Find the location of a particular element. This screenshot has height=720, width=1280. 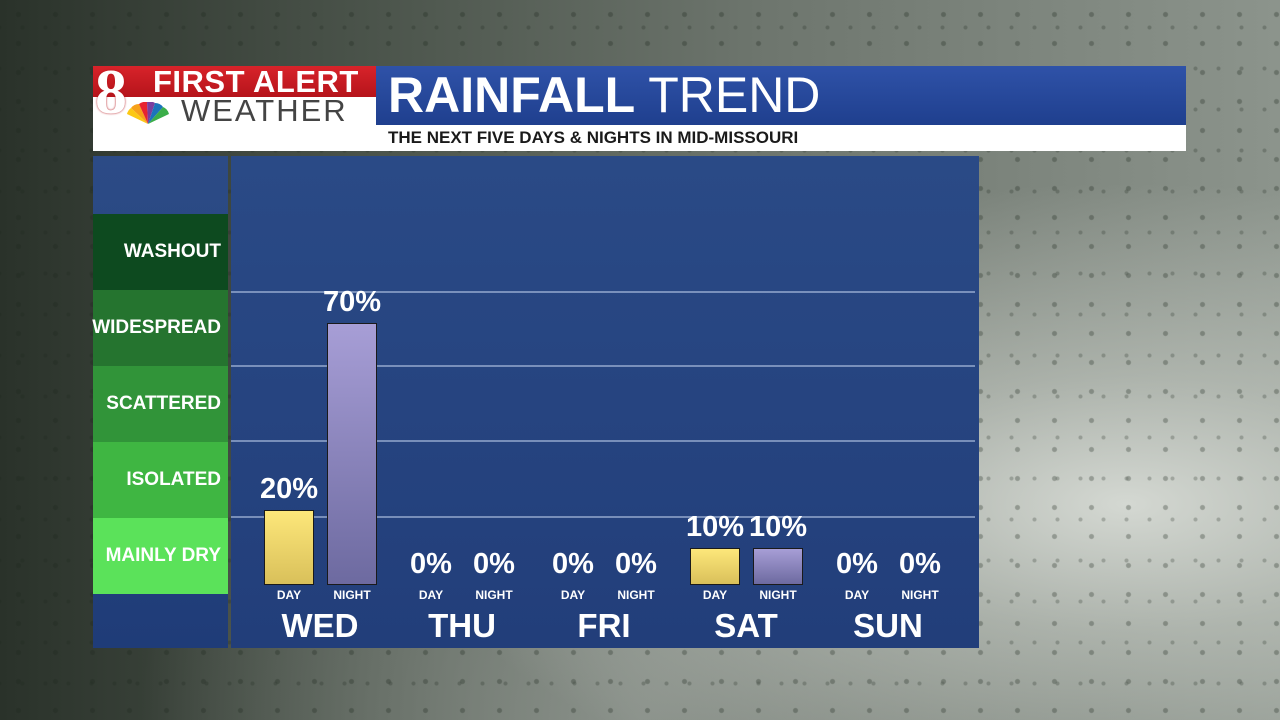

value-label-sun-day: 0% is located at coordinates (857, 564).